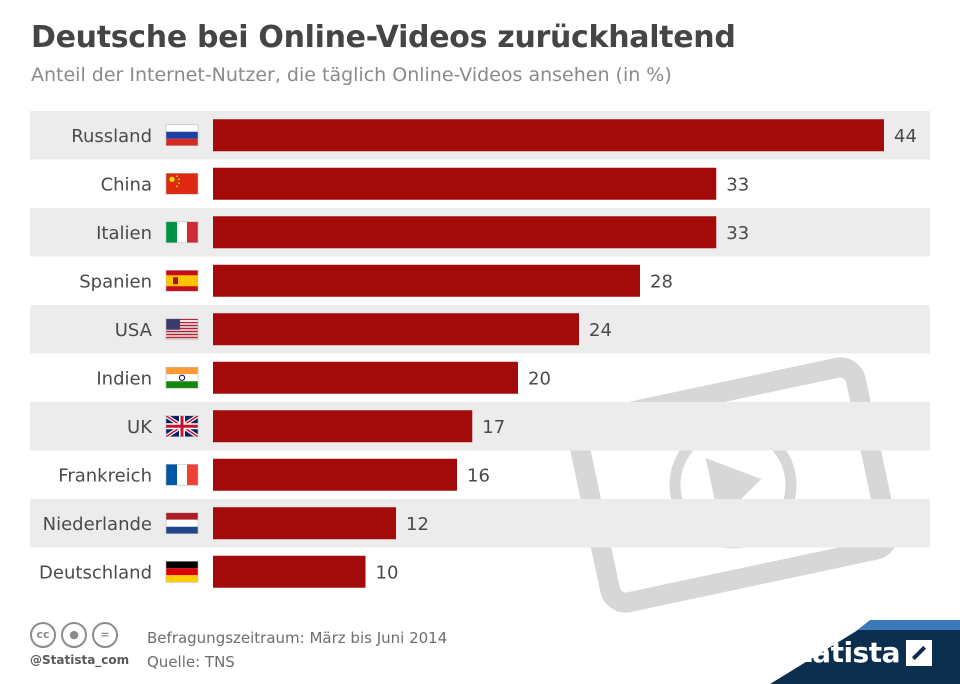 The width and height of the screenshot is (960, 684). Describe the element at coordinates (182, 135) in the screenshot. I see `russia-flag-icon` at that location.